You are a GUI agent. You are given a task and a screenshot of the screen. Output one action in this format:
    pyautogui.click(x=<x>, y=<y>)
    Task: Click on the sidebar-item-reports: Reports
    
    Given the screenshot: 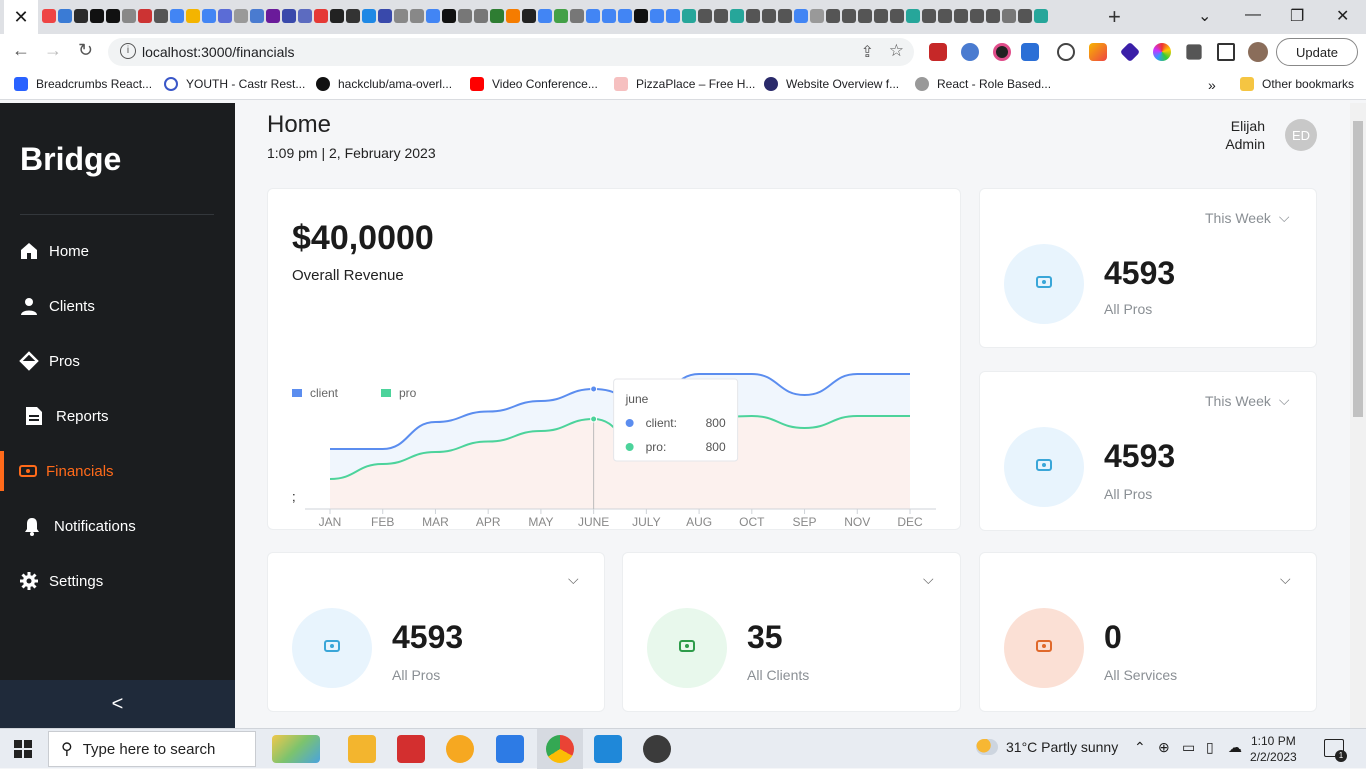 What is the action you would take?
    pyautogui.click(x=117, y=416)
    